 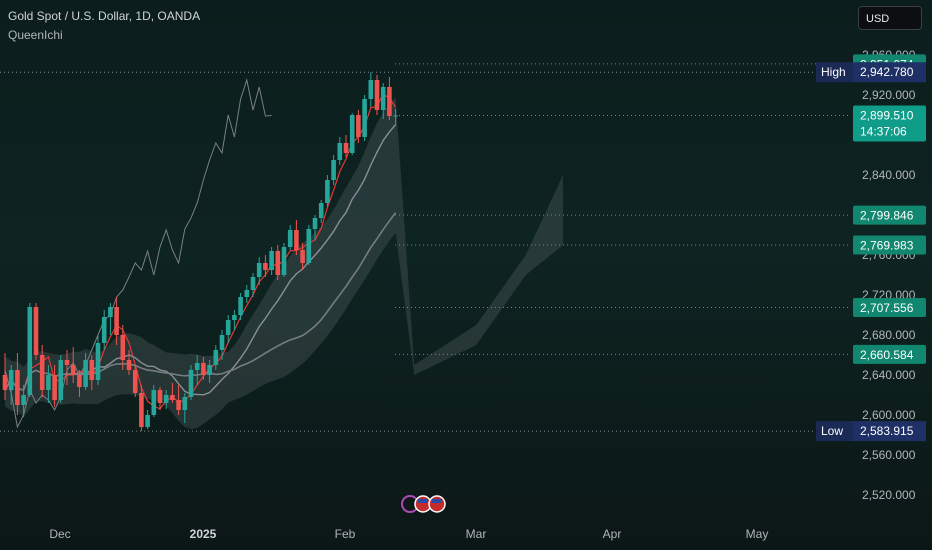 I want to click on time-tick-label: 2025, so click(x=203, y=534).